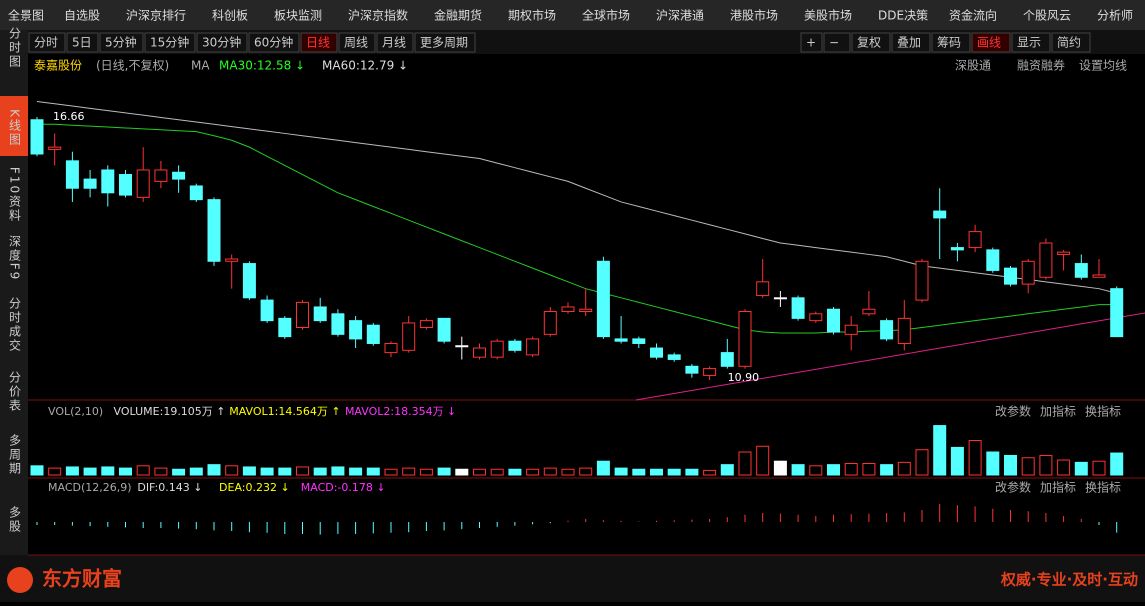  Describe the element at coordinates (15, 455) in the screenshot. I see `side-tab: 多周期` at that location.